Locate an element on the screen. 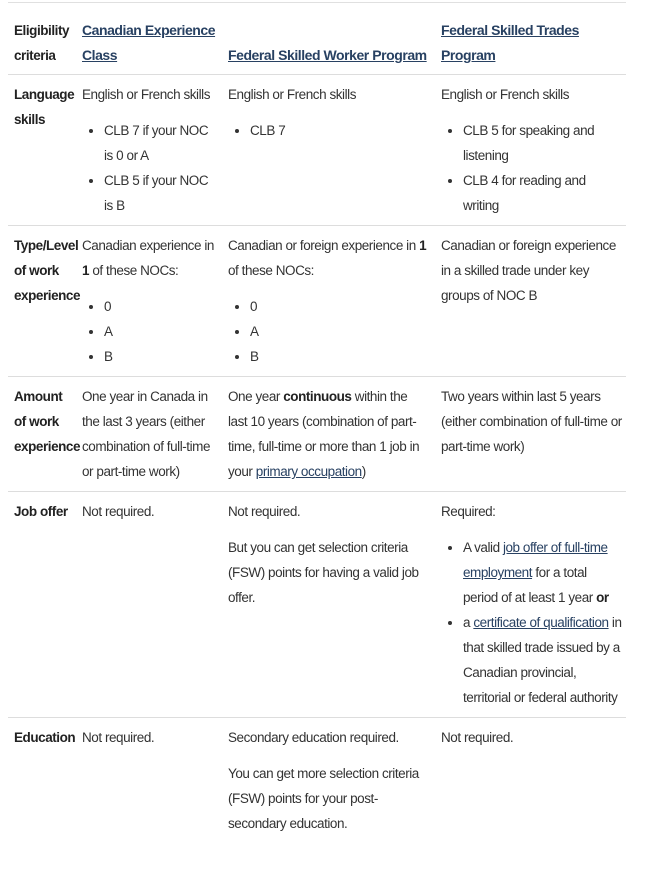 This screenshot has width=651, height=873. row-label-education: Education is located at coordinates (45, 737).